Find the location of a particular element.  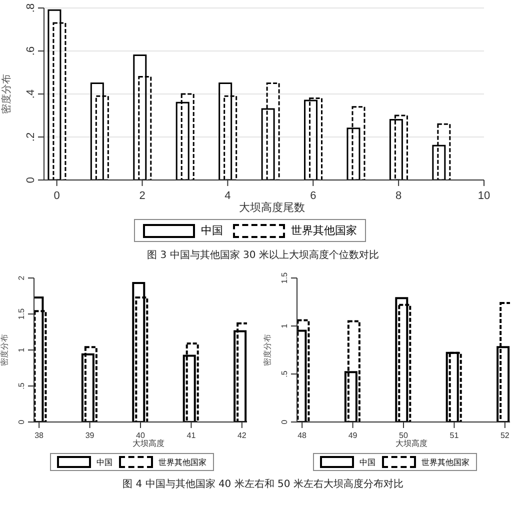

x-tick-label: 39 is located at coordinates (90, 435).